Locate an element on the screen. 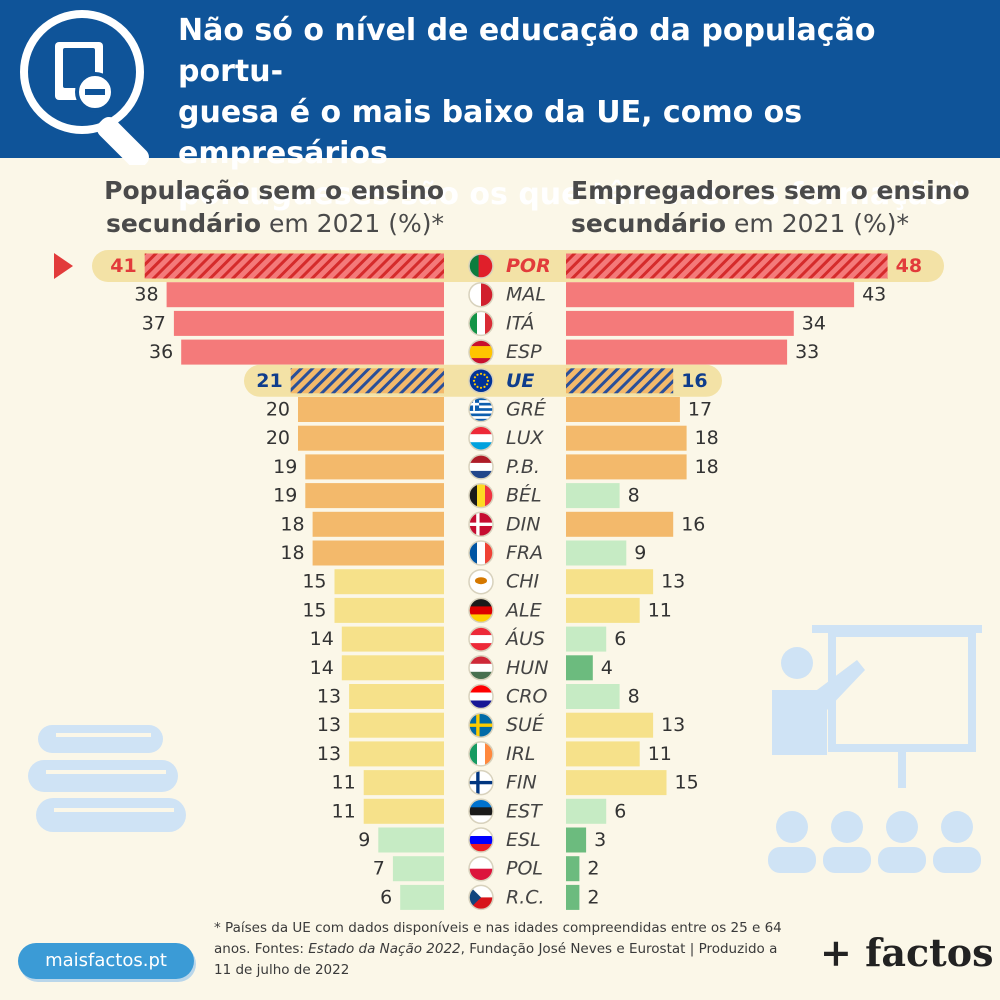  right-header-rest: em 2021 (%)* is located at coordinates (818, 223).